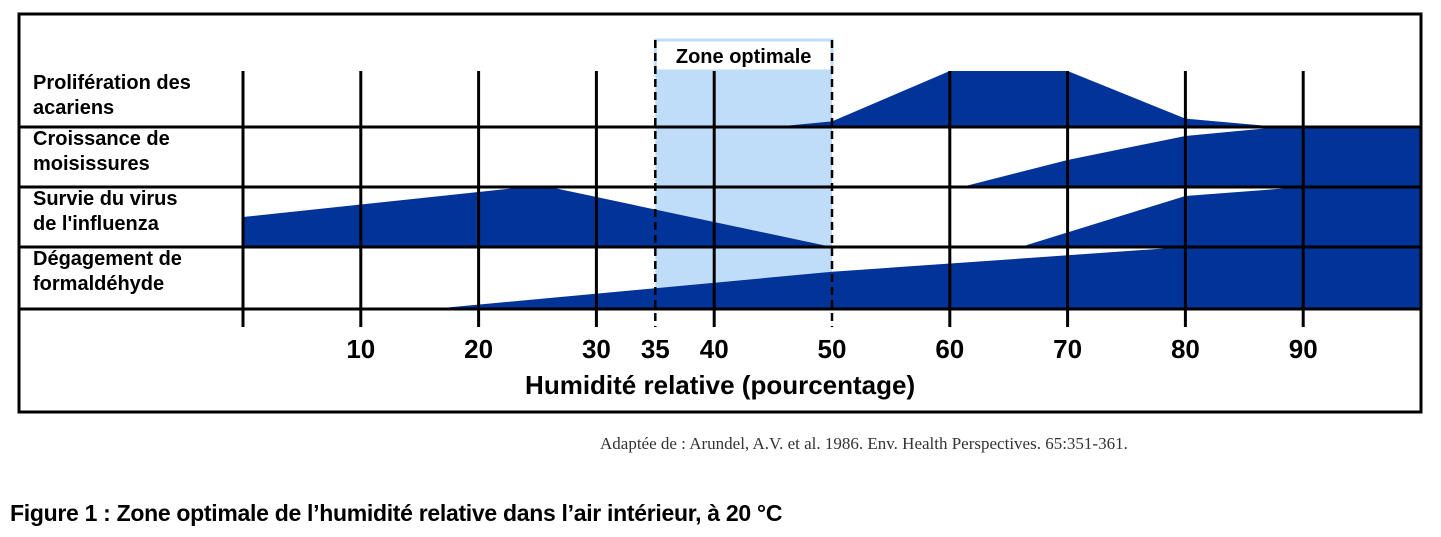 This screenshot has width=1441, height=537. What do you see at coordinates (743, 174) in the screenshot?
I see `optimal-zone-band` at bounding box center [743, 174].